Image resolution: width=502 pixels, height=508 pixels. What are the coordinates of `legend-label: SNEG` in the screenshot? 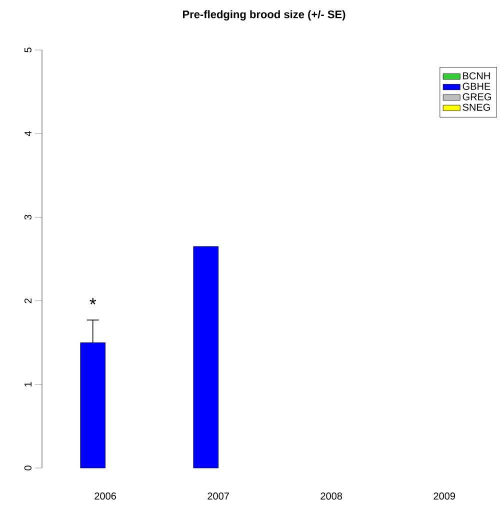 It's located at (476, 107).